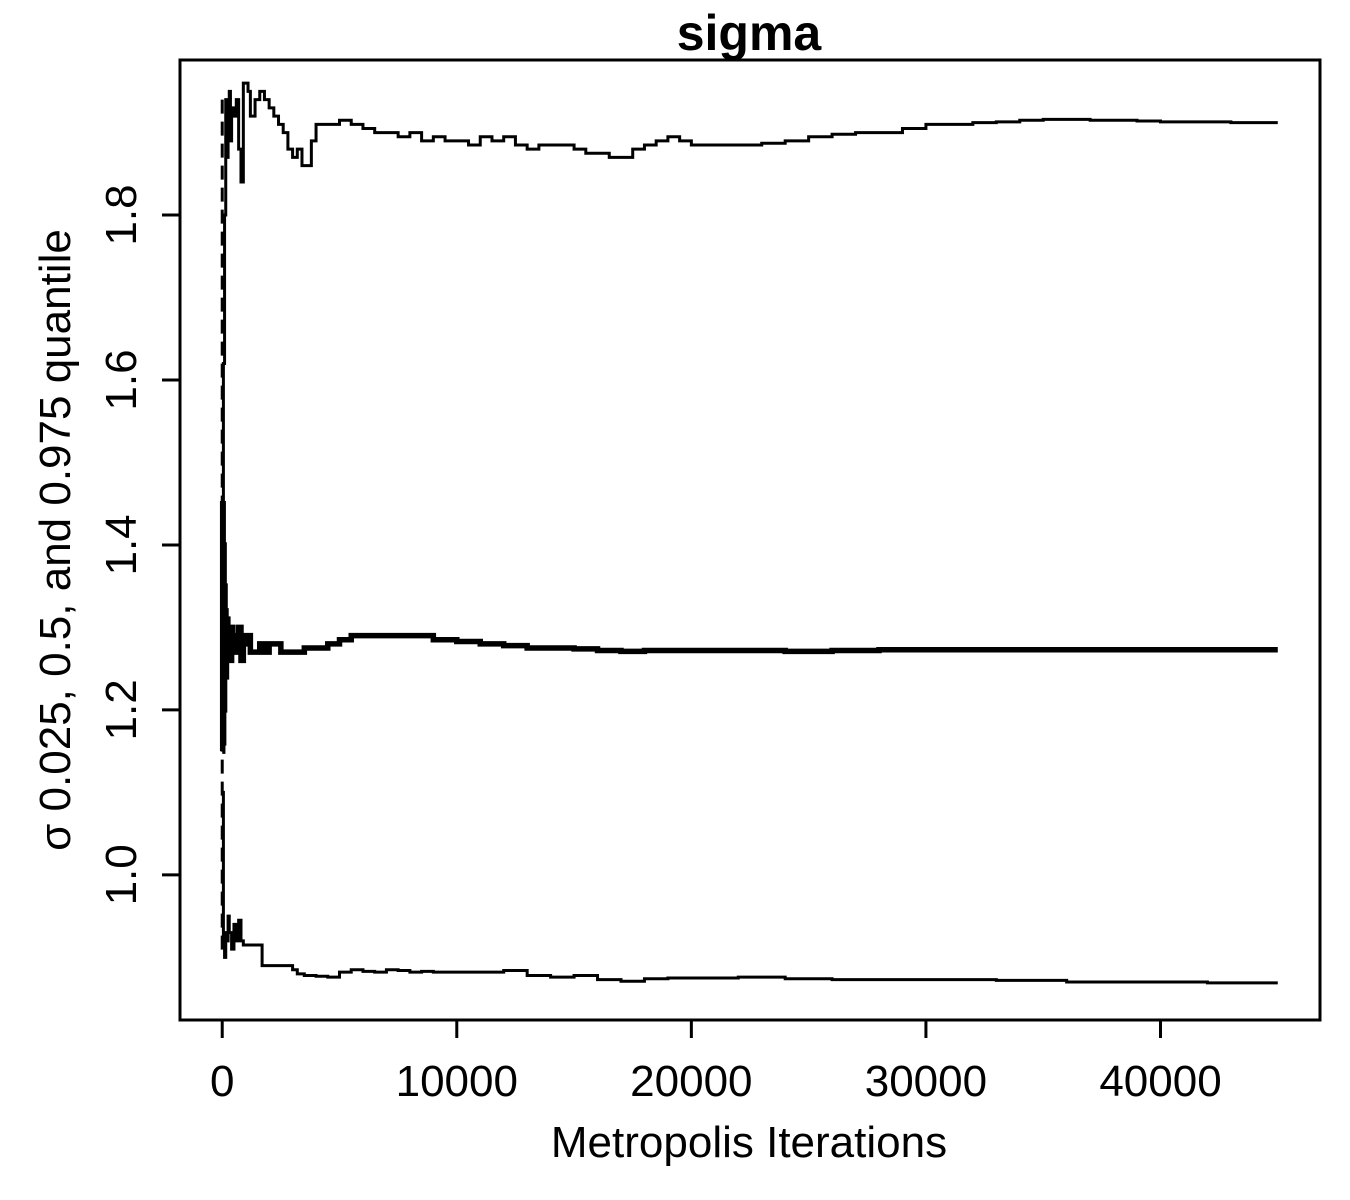  I want to click on y-tick-label: 1.0, so click(121, 874).